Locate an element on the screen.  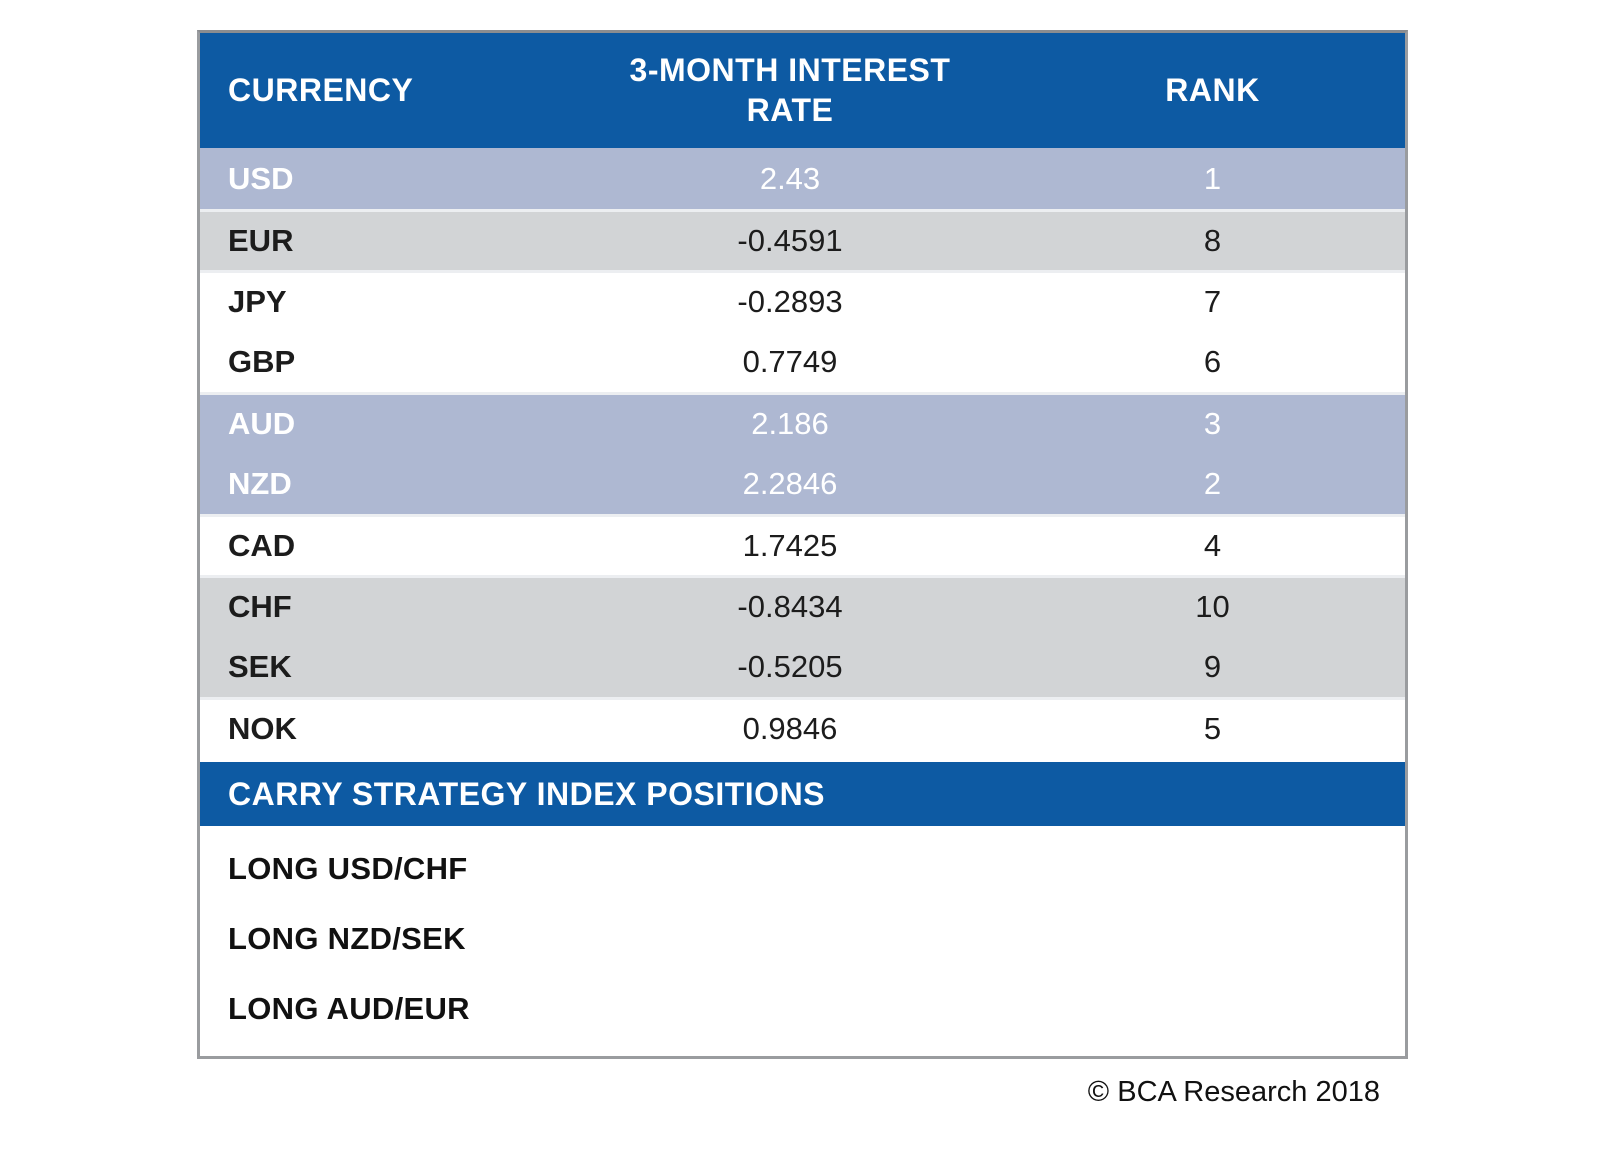
currency-code: NZD is located at coordinates (260, 483).